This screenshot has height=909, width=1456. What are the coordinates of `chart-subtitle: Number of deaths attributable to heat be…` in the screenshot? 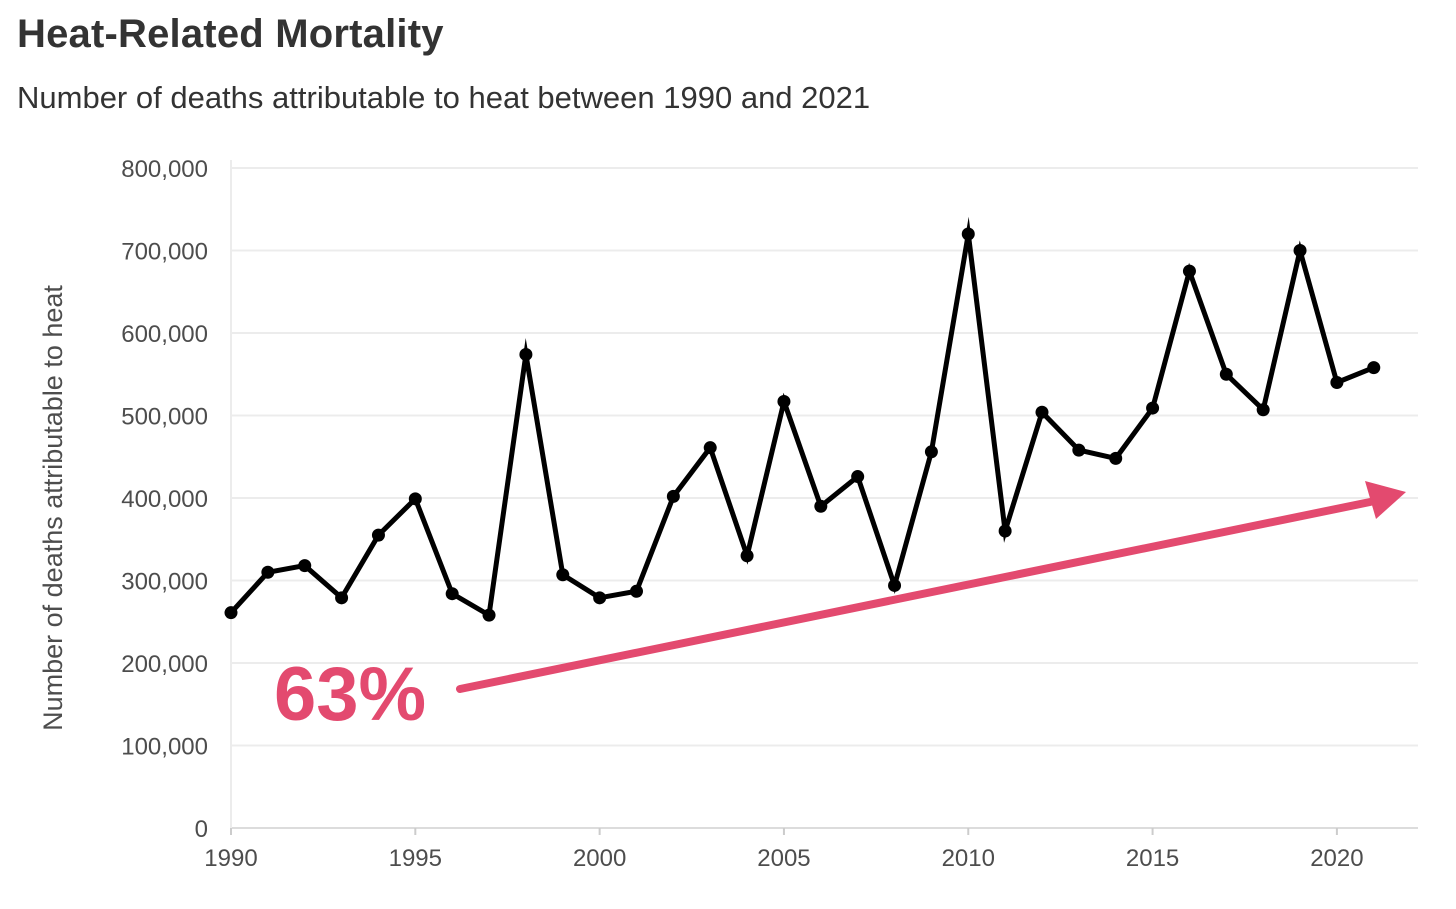 It's located at (444, 97).